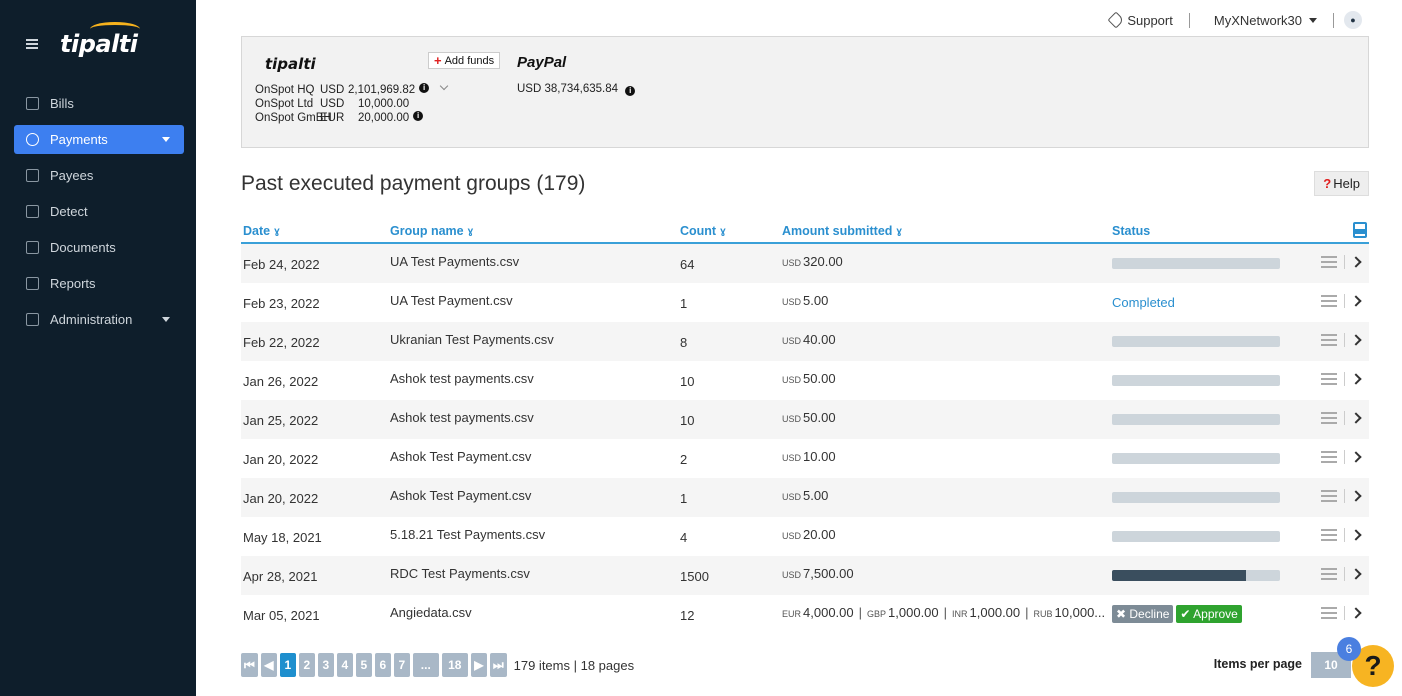  What do you see at coordinates (464, 60) in the screenshot?
I see `add-funds-button: + Add funds` at bounding box center [464, 60].